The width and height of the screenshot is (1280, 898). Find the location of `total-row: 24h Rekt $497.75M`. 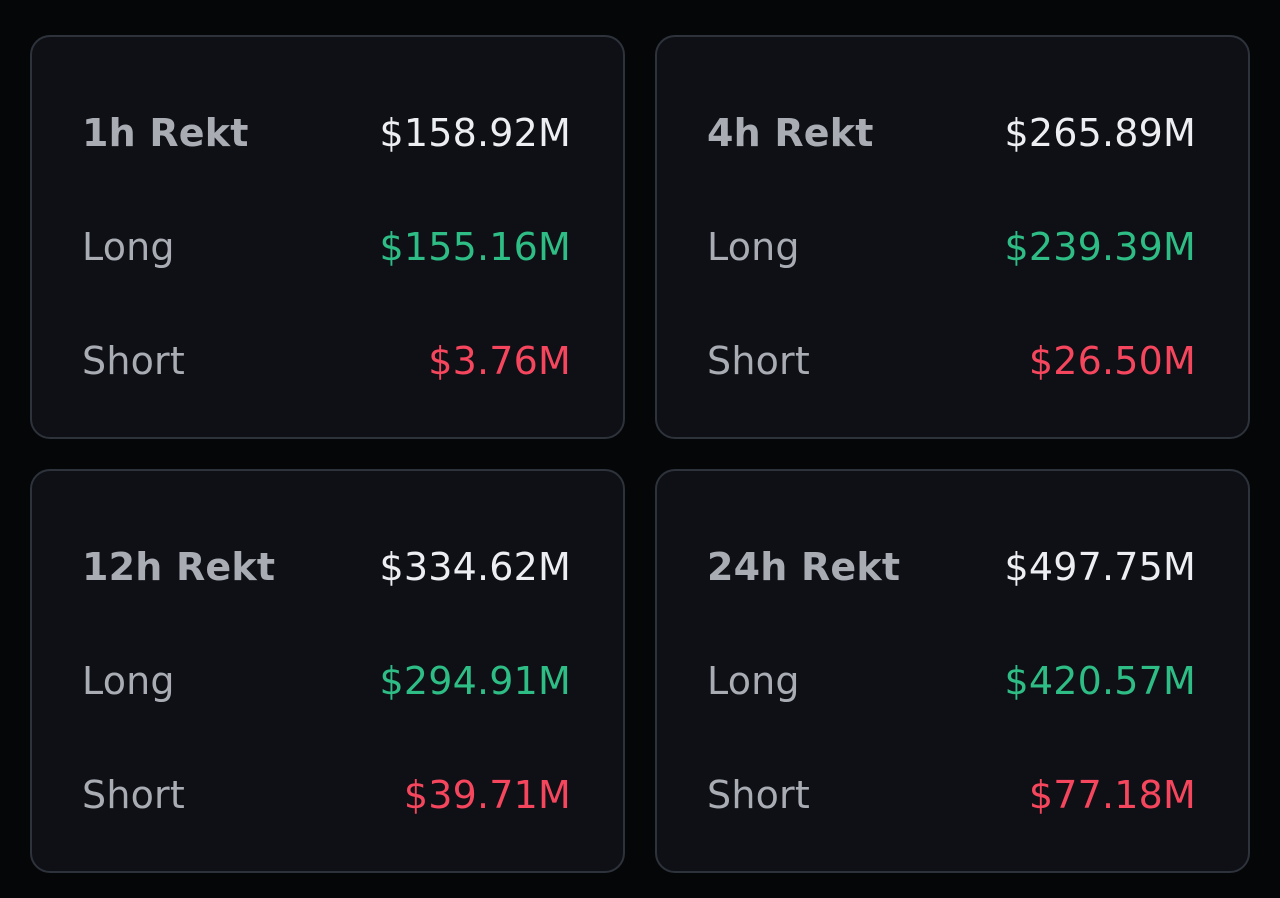

total-row: 24h Rekt $497.75M is located at coordinates (951, 567).